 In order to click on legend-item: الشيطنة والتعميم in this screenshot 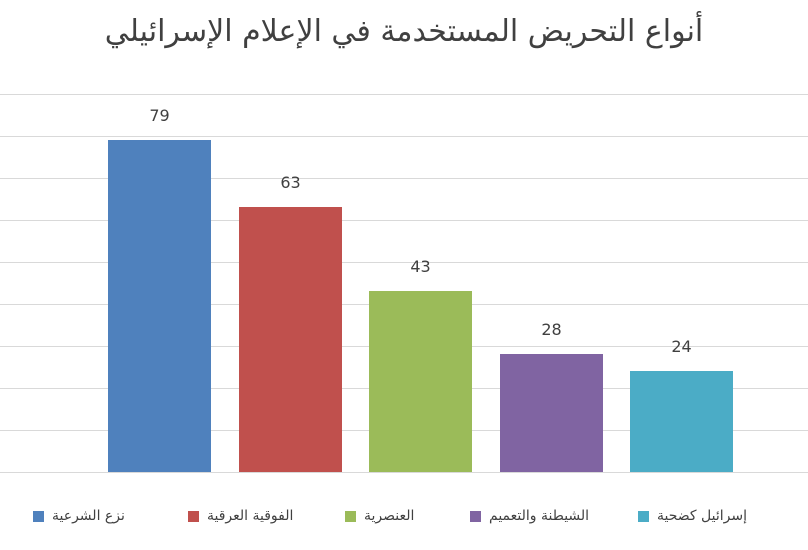, I will do `click(529, 516)`.